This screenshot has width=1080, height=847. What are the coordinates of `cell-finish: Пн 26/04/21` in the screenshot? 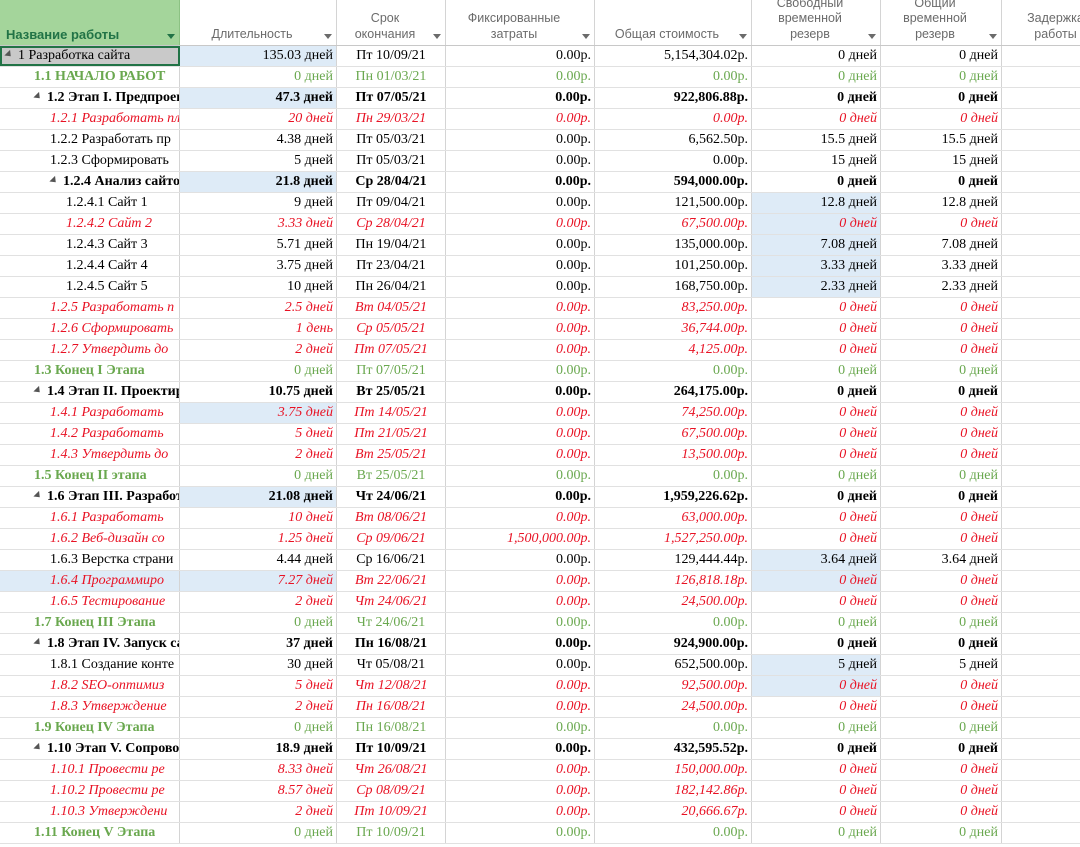 It's located at (391, 287).